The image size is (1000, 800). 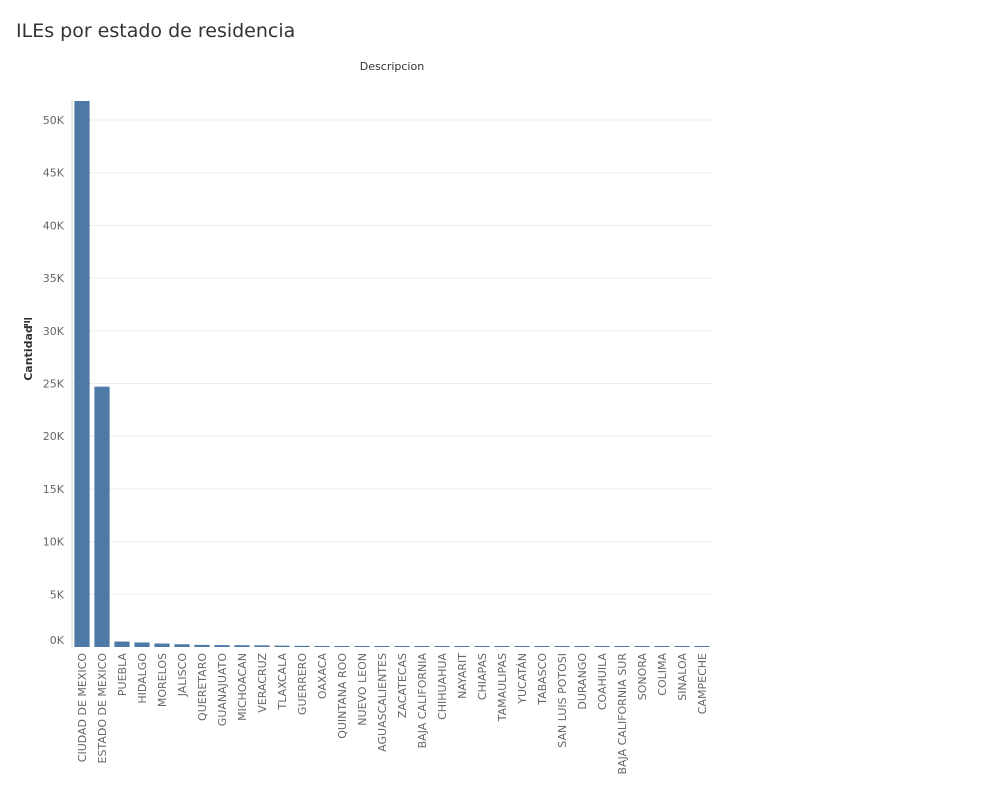 What do you see at coordinates (54, 384) in the screenshot?
I see `y-tick-label: 25K` at bounding box center [54, 384].